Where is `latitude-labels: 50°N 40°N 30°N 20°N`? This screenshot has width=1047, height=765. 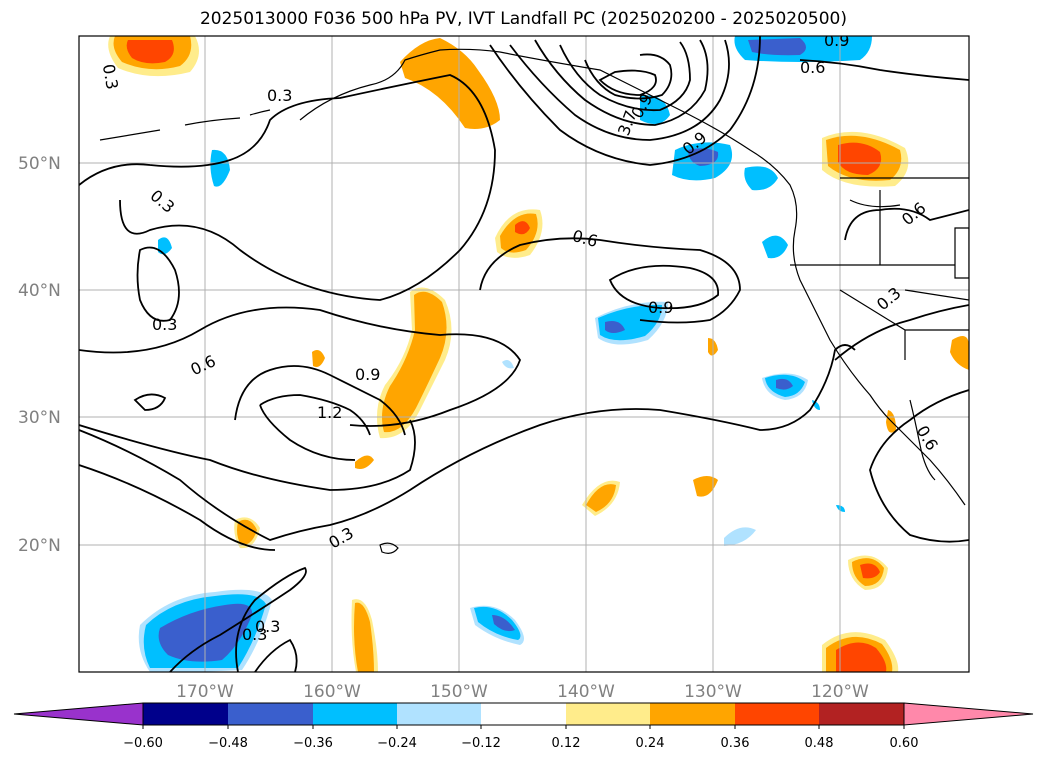
latitude-labels: 50°N 40°N 30°N 20°N is located at coordinates (39, 355).